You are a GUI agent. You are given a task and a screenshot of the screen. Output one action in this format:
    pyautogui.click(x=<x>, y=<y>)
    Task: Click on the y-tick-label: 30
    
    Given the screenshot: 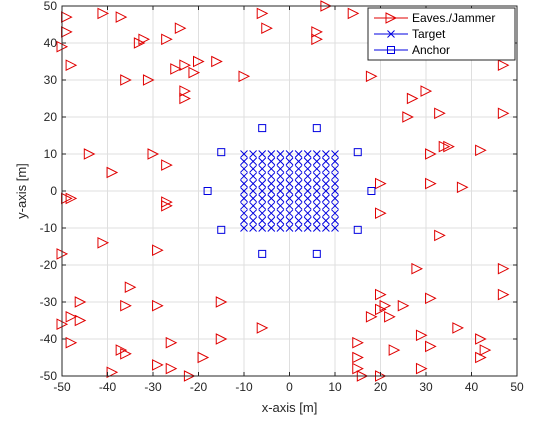 What is the action you would take?
    pyautogui.click(x=51, y=80)
    